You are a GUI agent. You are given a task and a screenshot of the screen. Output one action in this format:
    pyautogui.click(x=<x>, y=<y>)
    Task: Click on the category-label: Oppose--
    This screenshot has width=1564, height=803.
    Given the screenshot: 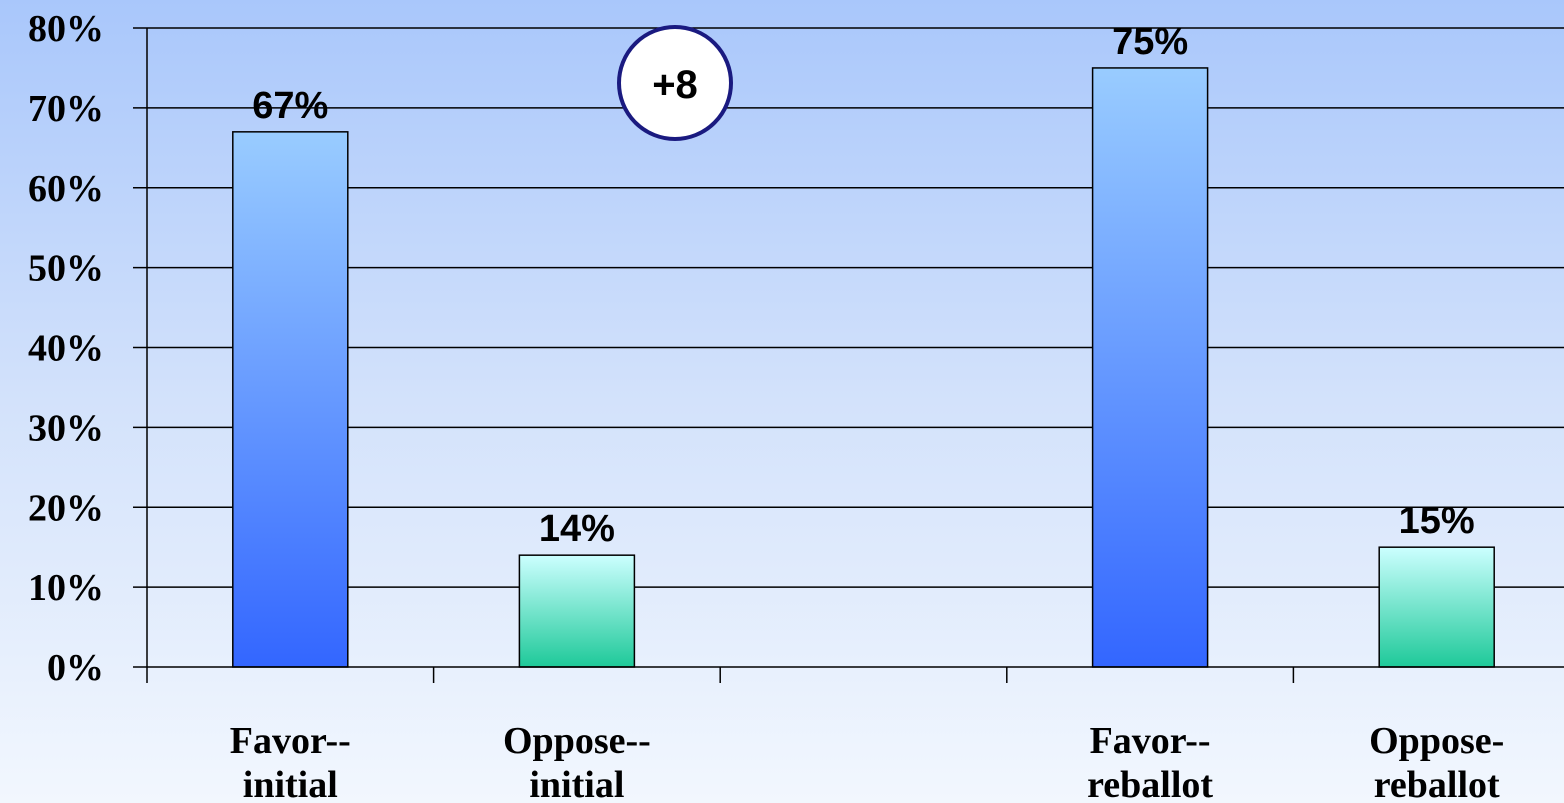 What is the action you would take?
    pyautogui.click(x=577, y=741)
    